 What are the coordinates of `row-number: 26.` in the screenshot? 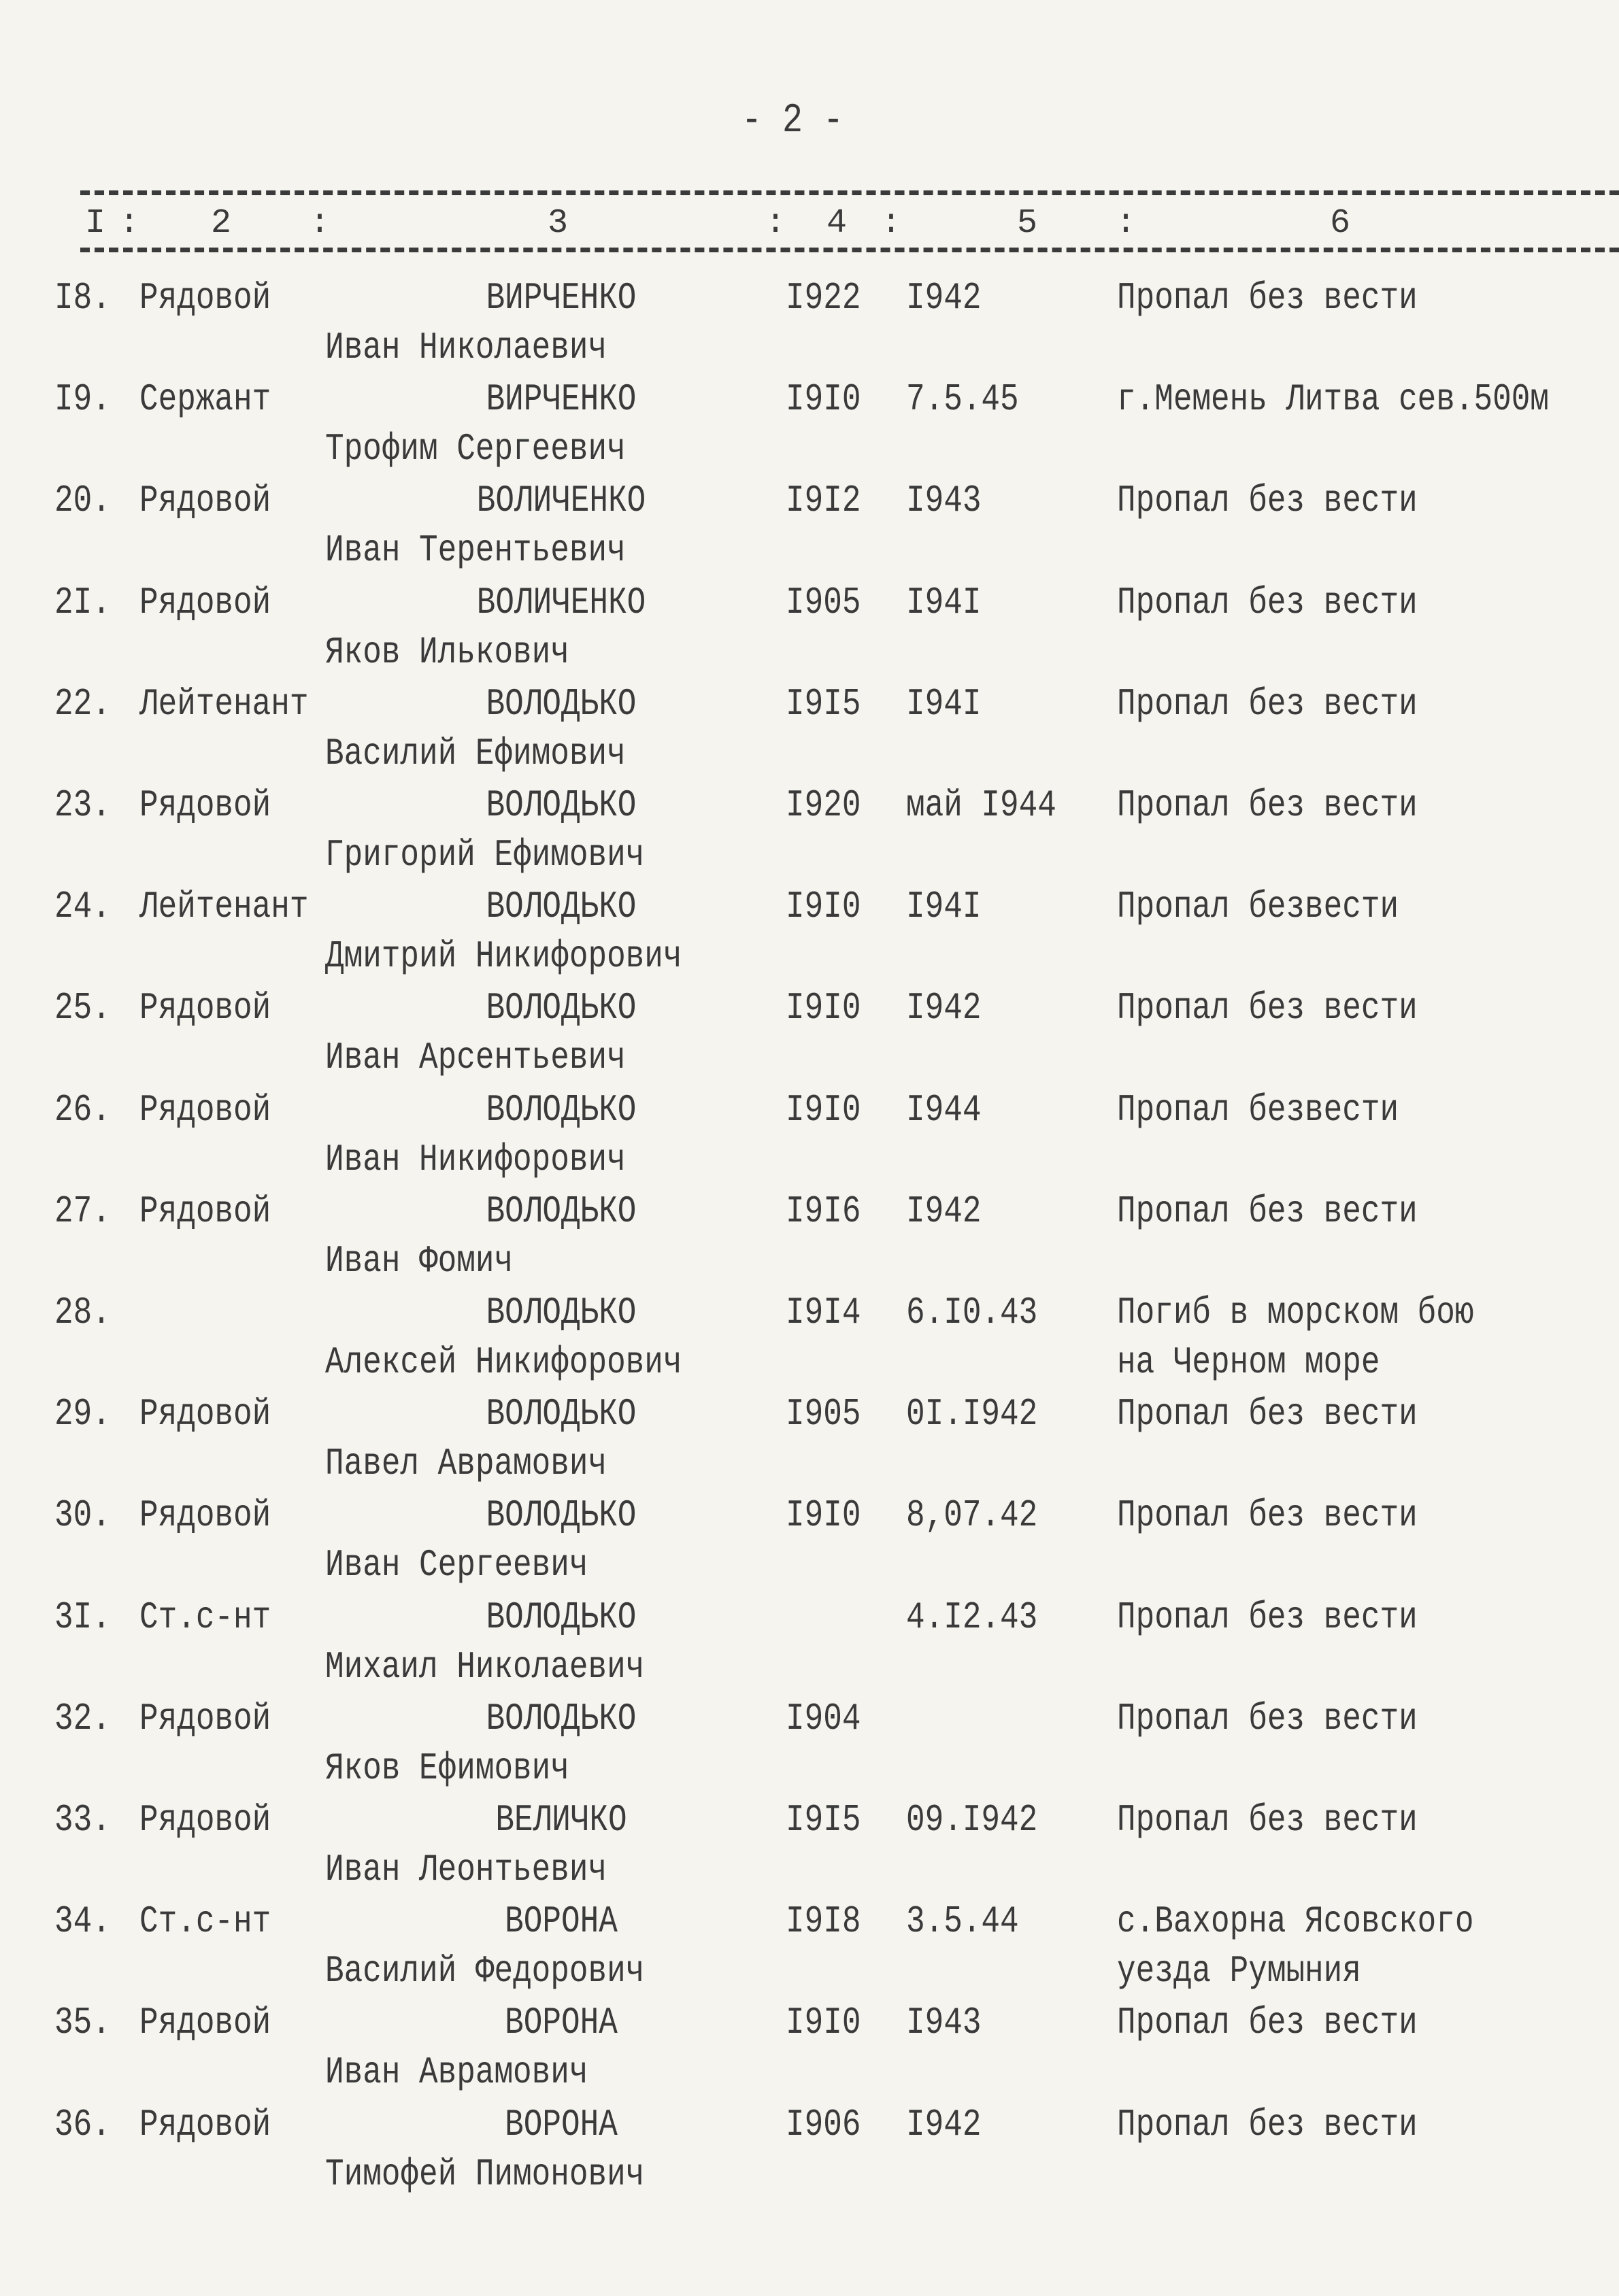 It's located at (82, 1110).